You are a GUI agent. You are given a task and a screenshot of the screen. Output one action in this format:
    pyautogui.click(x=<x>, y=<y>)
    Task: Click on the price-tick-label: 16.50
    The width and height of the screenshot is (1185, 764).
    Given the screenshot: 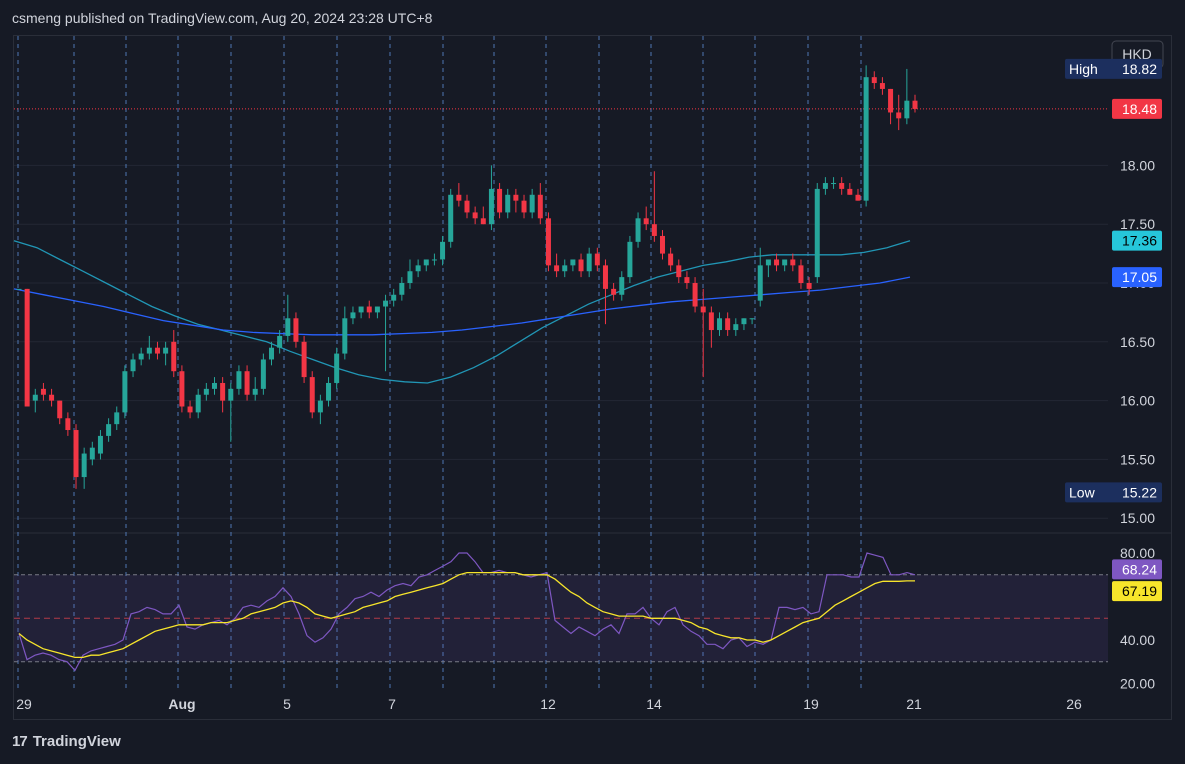 What is the action you would take?
    pyautogui.click(x=1137, y=342)
    